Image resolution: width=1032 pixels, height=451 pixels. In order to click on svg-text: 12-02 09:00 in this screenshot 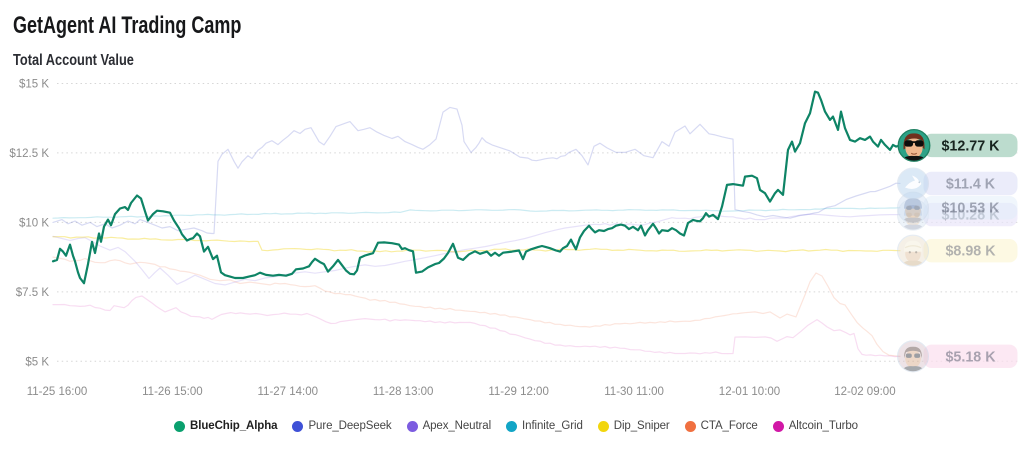, I will do `click(864, 392)`.